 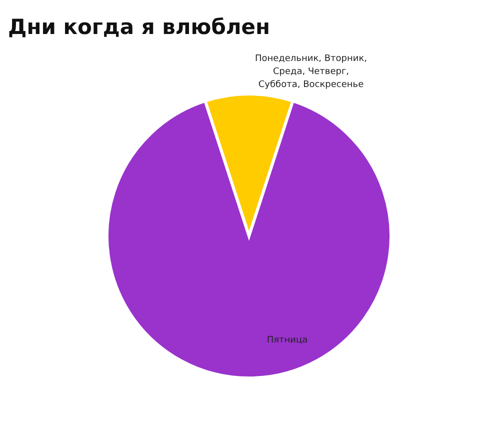 What do you see at coordinates (139, 27) in the screenshot?
I see `chart-title: Дни когда я влюблен` at bounding box center [139, 27].